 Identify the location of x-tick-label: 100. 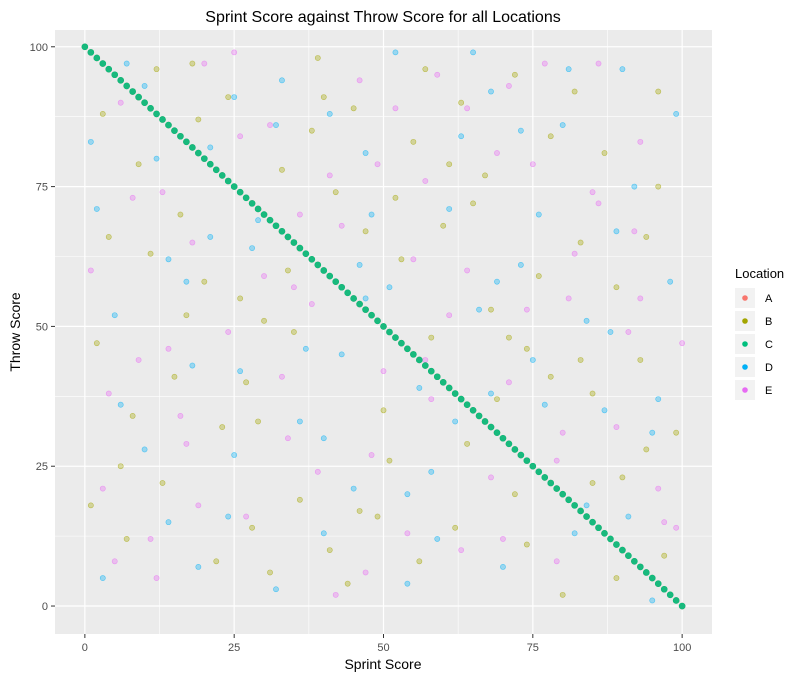
(682, 648).